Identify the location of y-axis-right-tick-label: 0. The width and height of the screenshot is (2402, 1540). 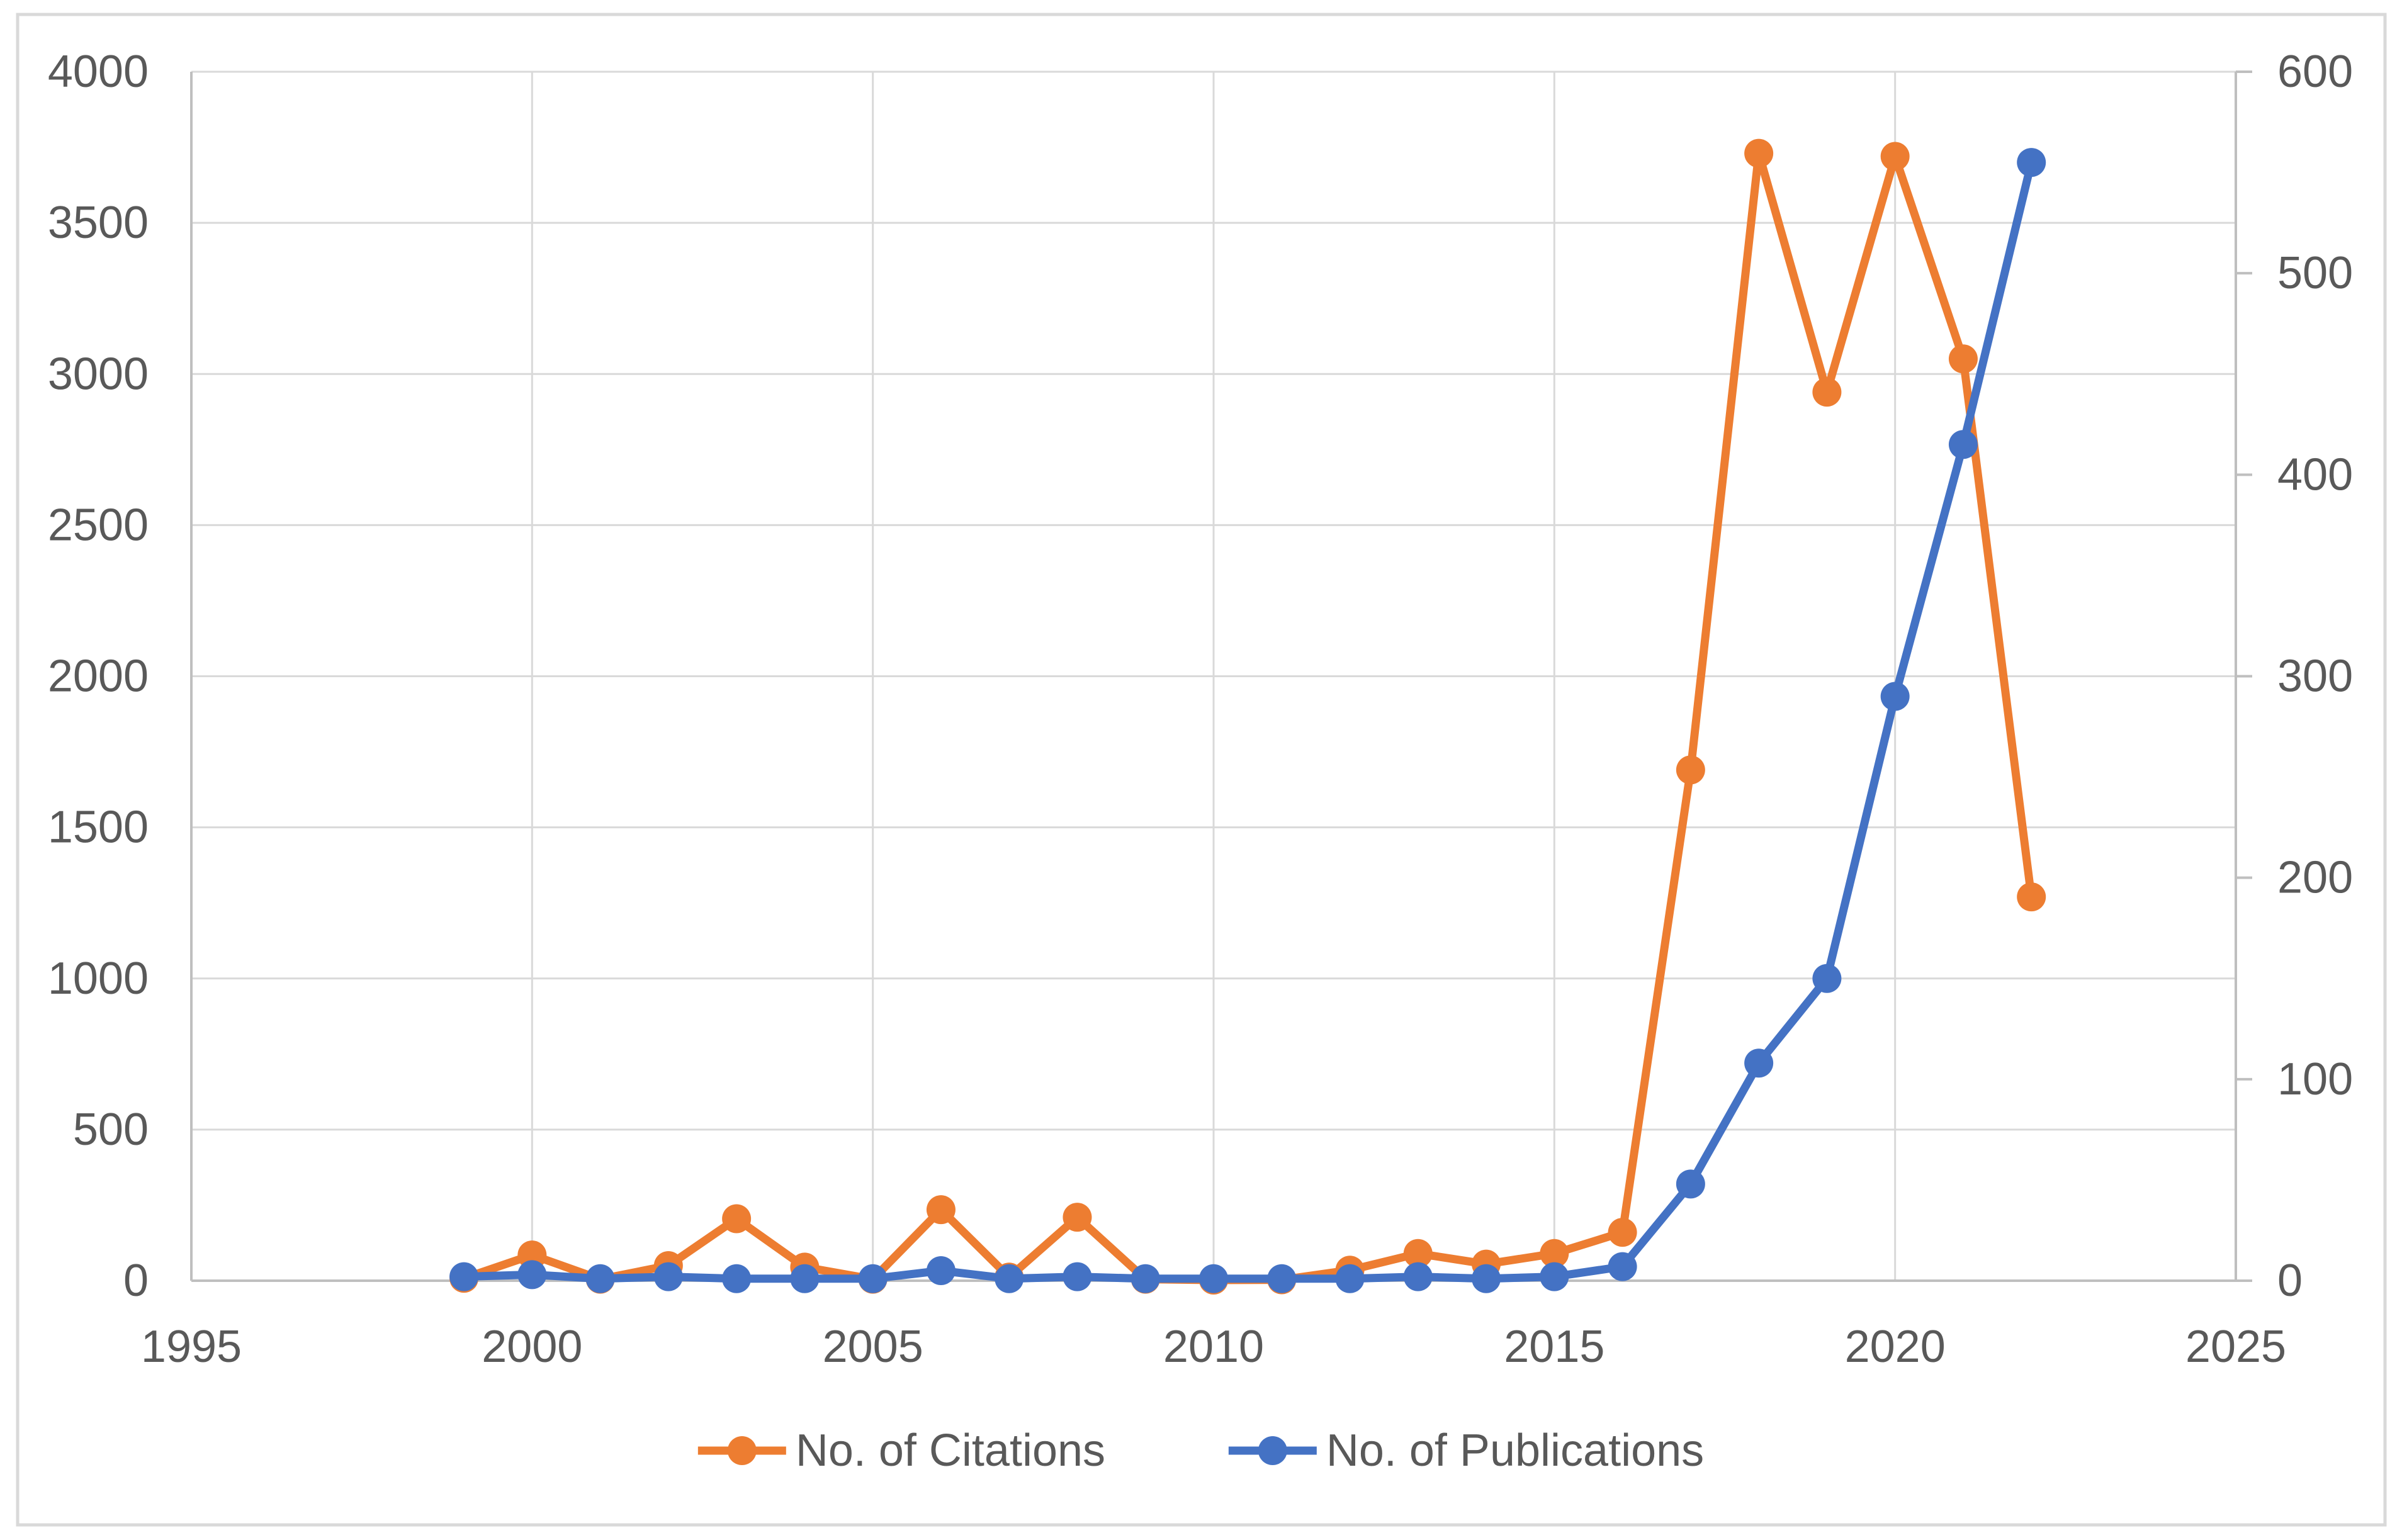
(2290, 1281).